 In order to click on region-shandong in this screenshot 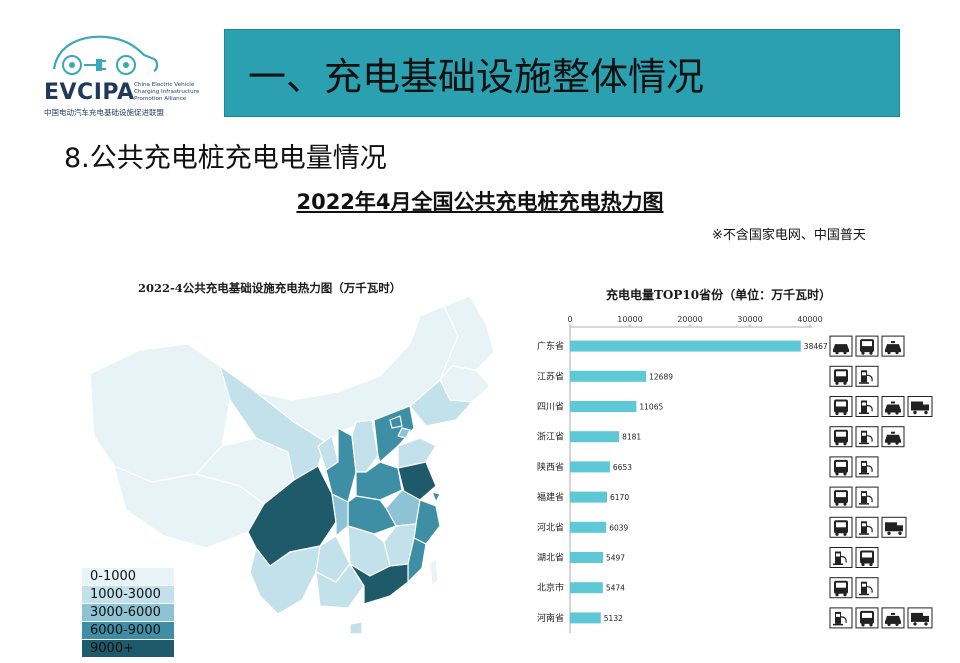, I will do `click(417, 453)`.